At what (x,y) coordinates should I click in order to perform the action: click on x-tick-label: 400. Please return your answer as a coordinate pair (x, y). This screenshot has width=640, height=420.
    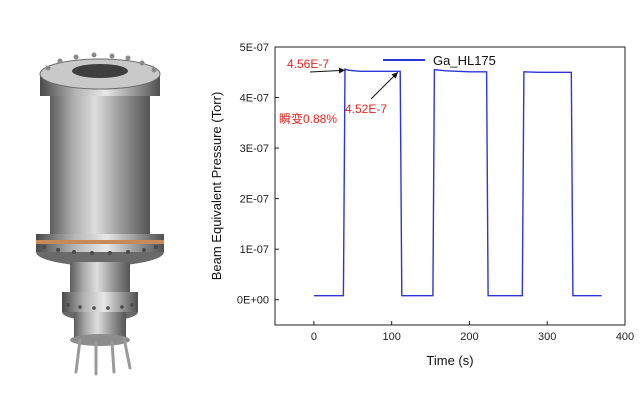
    Looking at the image, I should click on (625, 337).